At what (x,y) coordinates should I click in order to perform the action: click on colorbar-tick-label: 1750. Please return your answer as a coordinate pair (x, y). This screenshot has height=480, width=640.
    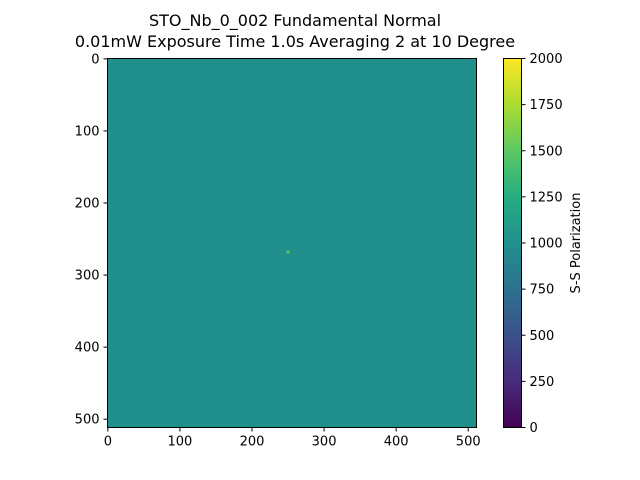
    Looking at the image, I should click on (546, 105).